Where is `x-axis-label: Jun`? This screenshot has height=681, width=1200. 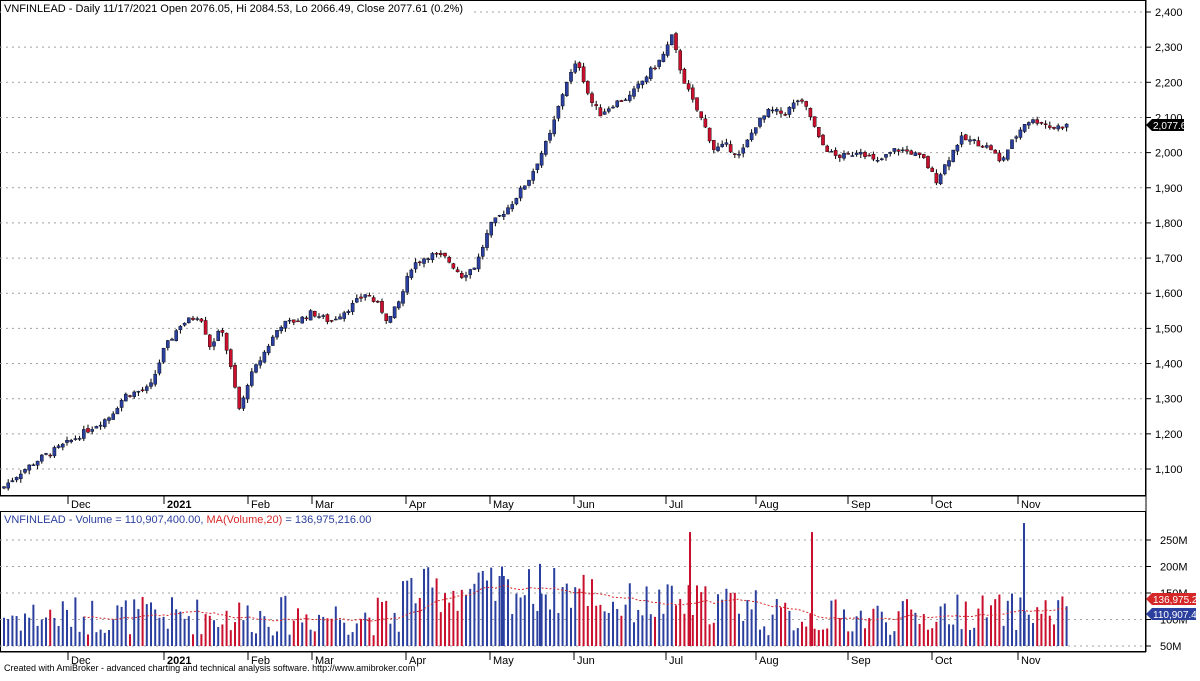 x-axis-label: Jun is located at coordinates (586, 505).